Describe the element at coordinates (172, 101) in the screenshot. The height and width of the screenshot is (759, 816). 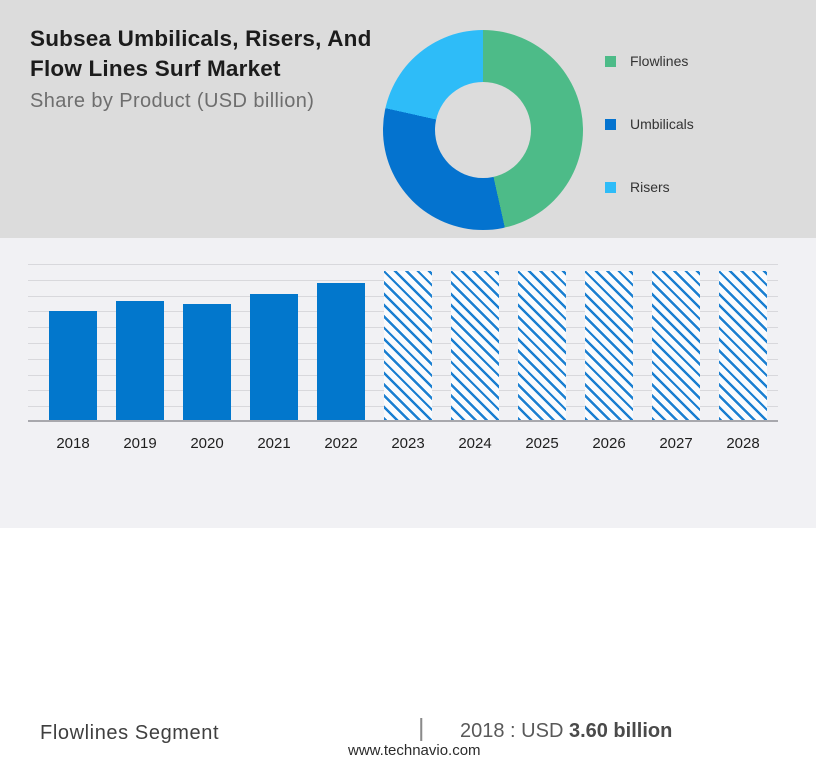
I see `page-subtitle: Share by Product (USD billion)` at that location.